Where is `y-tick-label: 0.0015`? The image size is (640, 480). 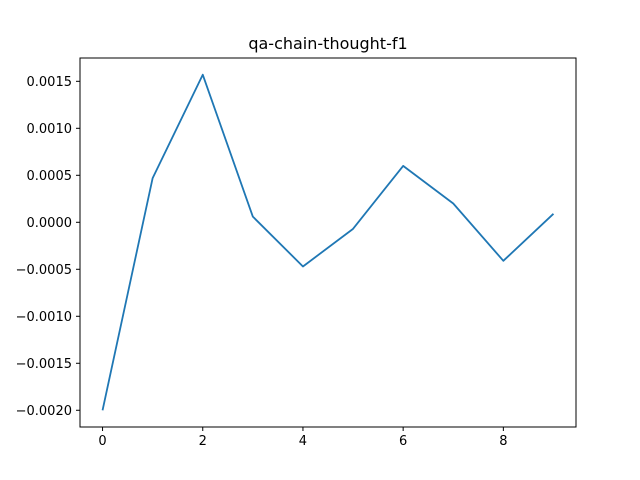
y-tick-label: 0.0015 is located at coordinates (50, 82).